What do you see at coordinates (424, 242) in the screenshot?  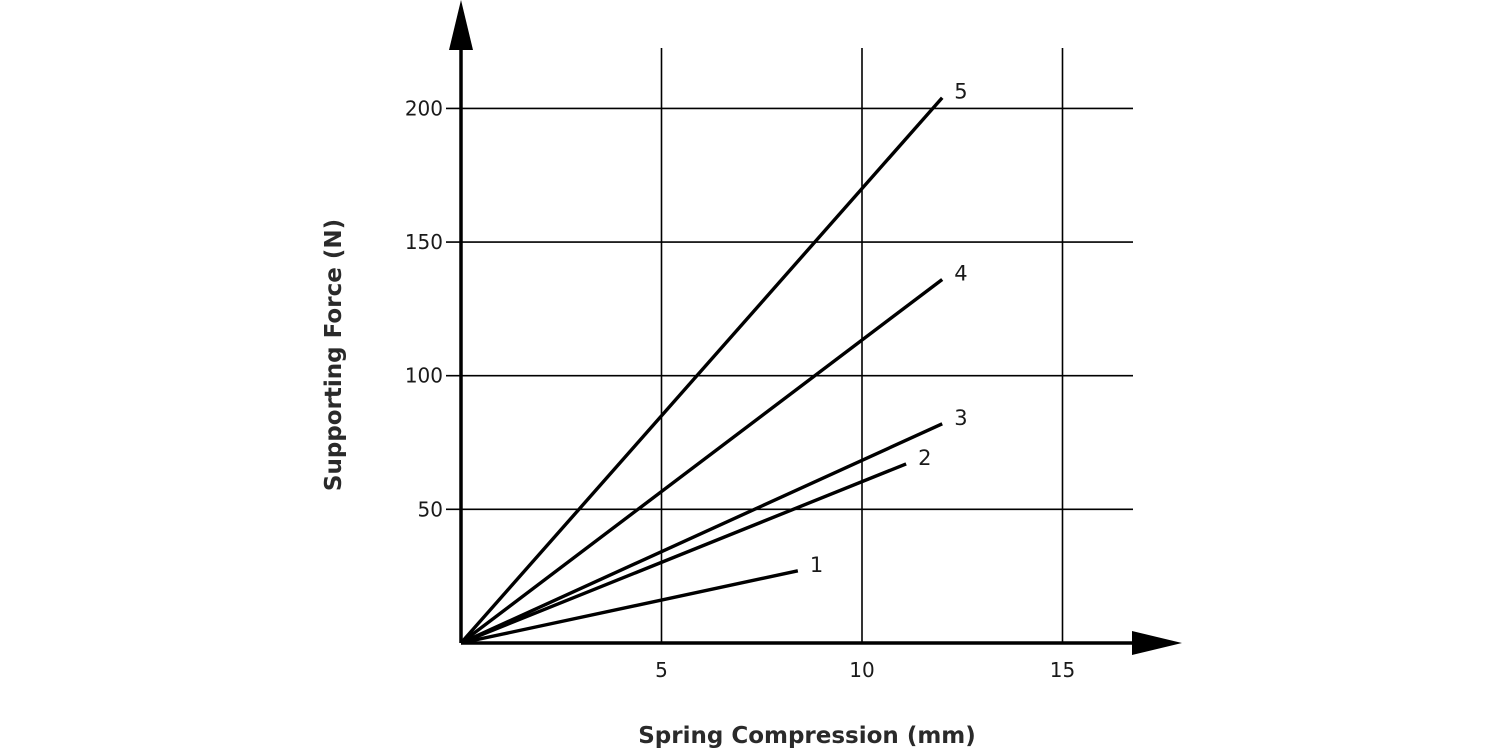 I see `y-tick-label: 150` at bounding box center [424, 242].